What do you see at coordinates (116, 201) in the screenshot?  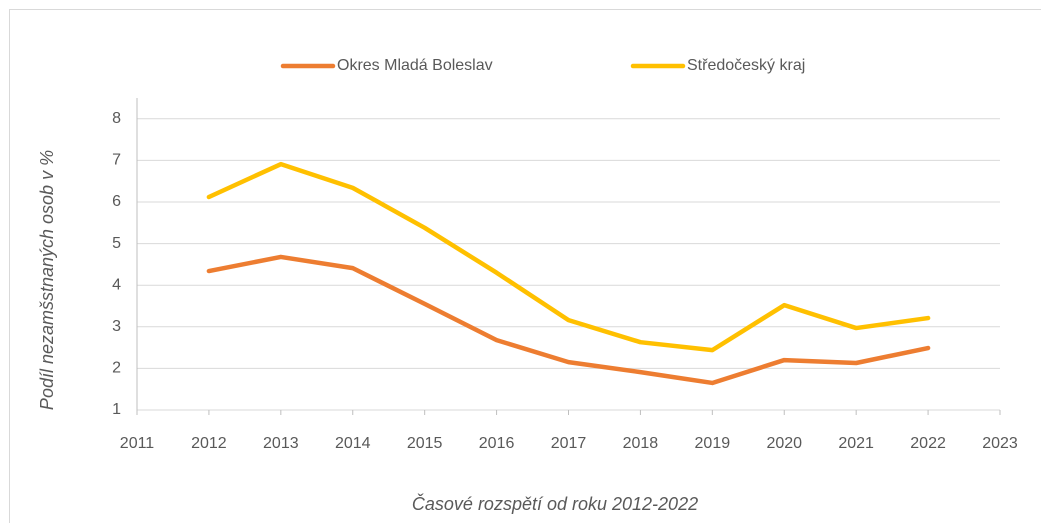 I see `y-tick-label: 6` at bounding box center [116, 201].